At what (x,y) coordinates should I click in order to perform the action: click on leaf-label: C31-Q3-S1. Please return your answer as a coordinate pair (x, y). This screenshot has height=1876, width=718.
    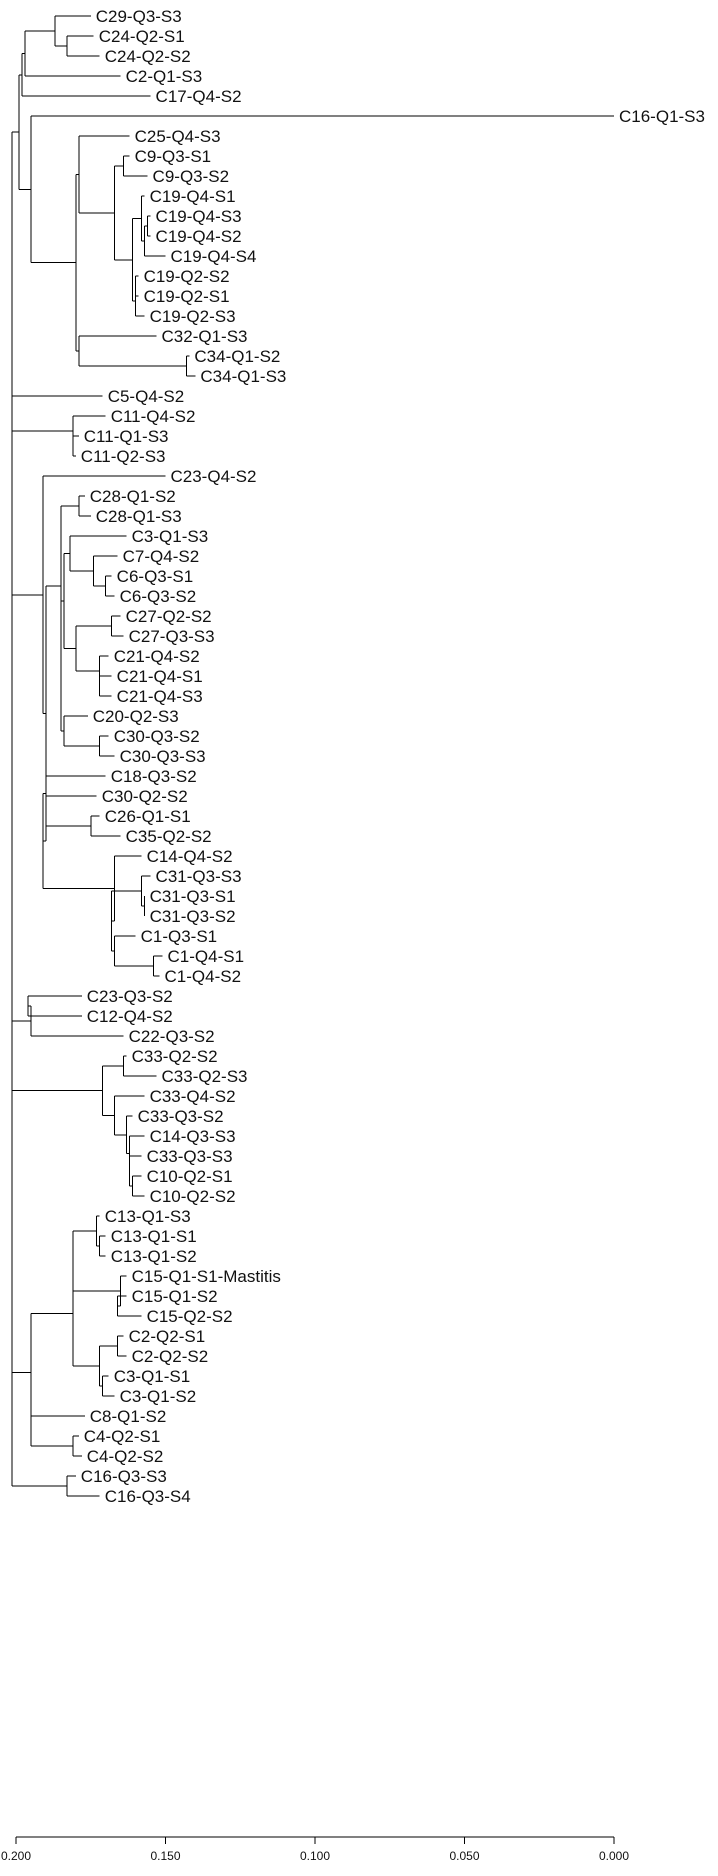
    Looking at the image, I should click on (193, 896).